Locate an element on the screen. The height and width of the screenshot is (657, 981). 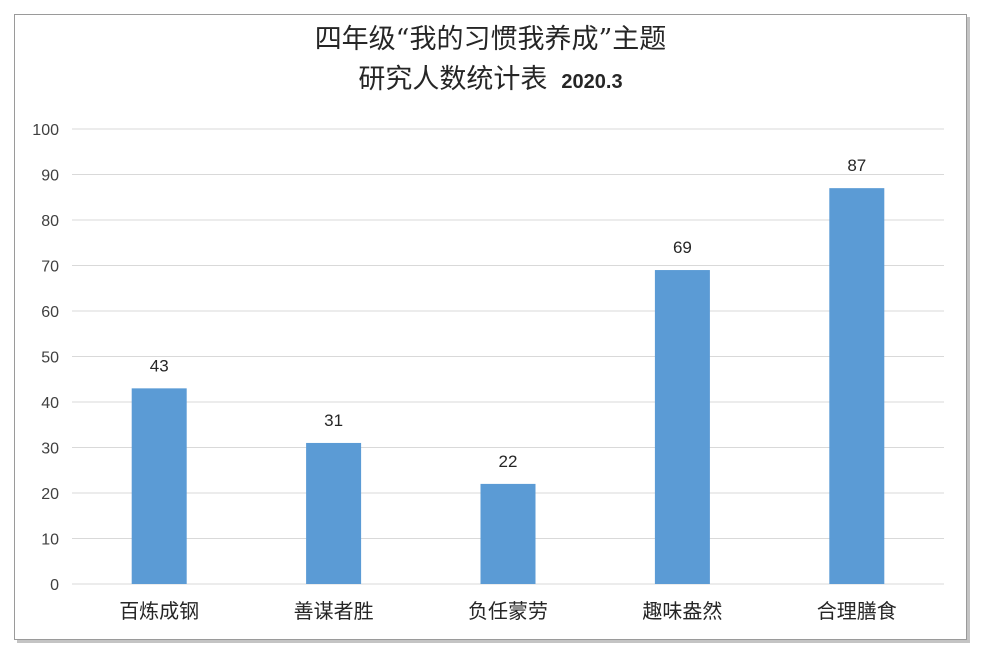
y-tick-label: 90 is located at coordinates (50, 176).